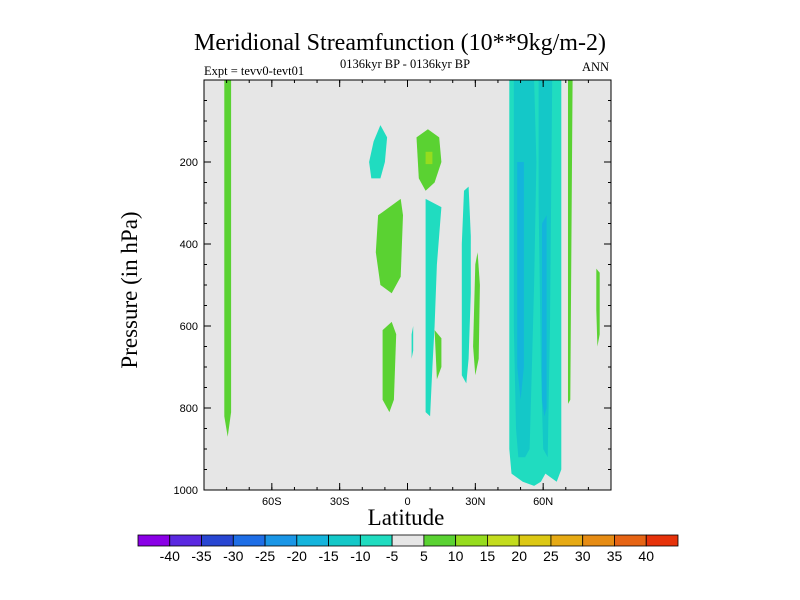  What do you see at coordinates (228, 258) in the screenshot?
I see `contour-southern-positive-band` at bounding box center [228, 258].